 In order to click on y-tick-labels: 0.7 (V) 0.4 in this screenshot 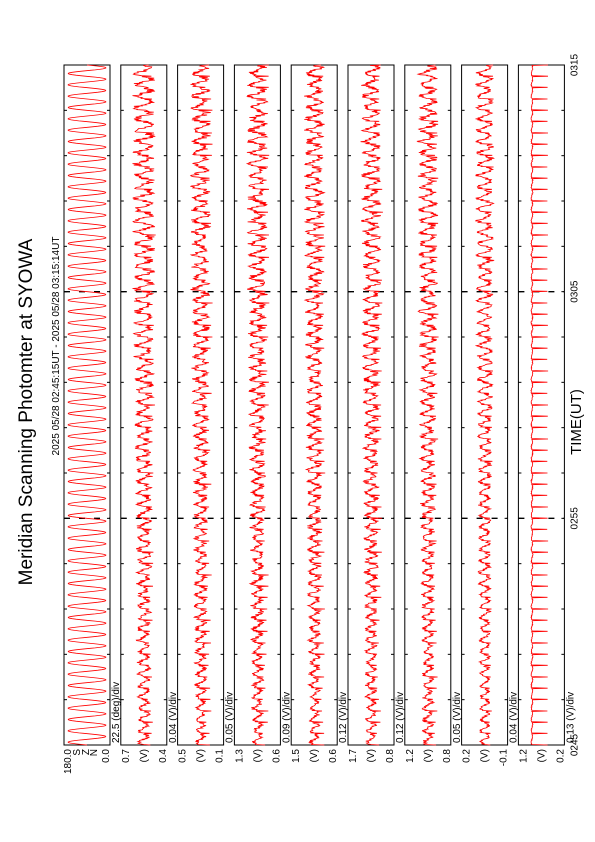, I will do `click(145, 756)`.